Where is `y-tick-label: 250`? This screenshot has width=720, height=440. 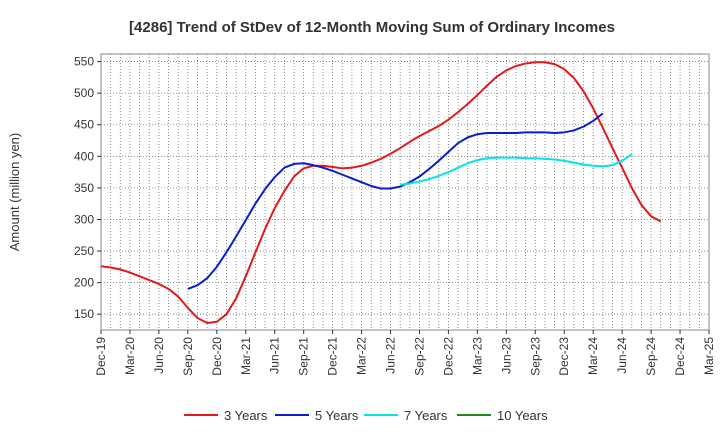 y-tick-label: 250 is located at coordinates (84, 251).